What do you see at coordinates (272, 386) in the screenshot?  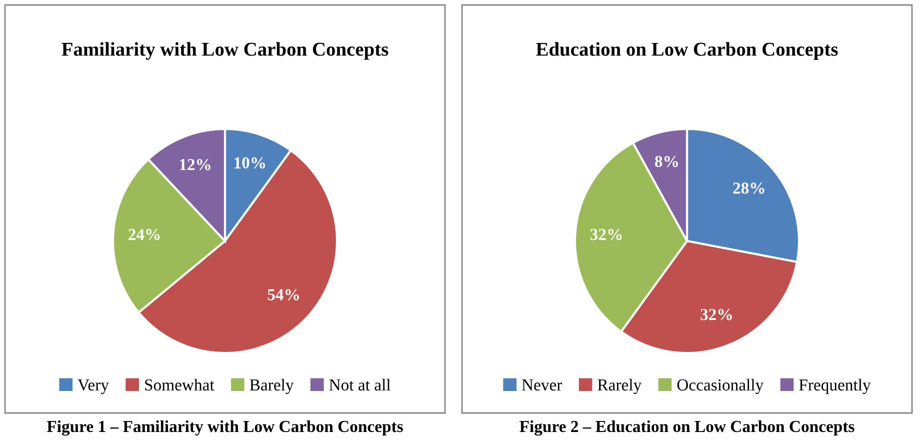 I see `legend-label: Barely` at bounding box center [272, 386].